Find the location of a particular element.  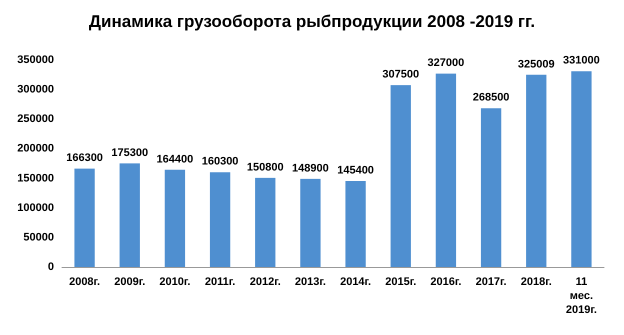

data-label: 145400 is located at coordinates (355, 170).